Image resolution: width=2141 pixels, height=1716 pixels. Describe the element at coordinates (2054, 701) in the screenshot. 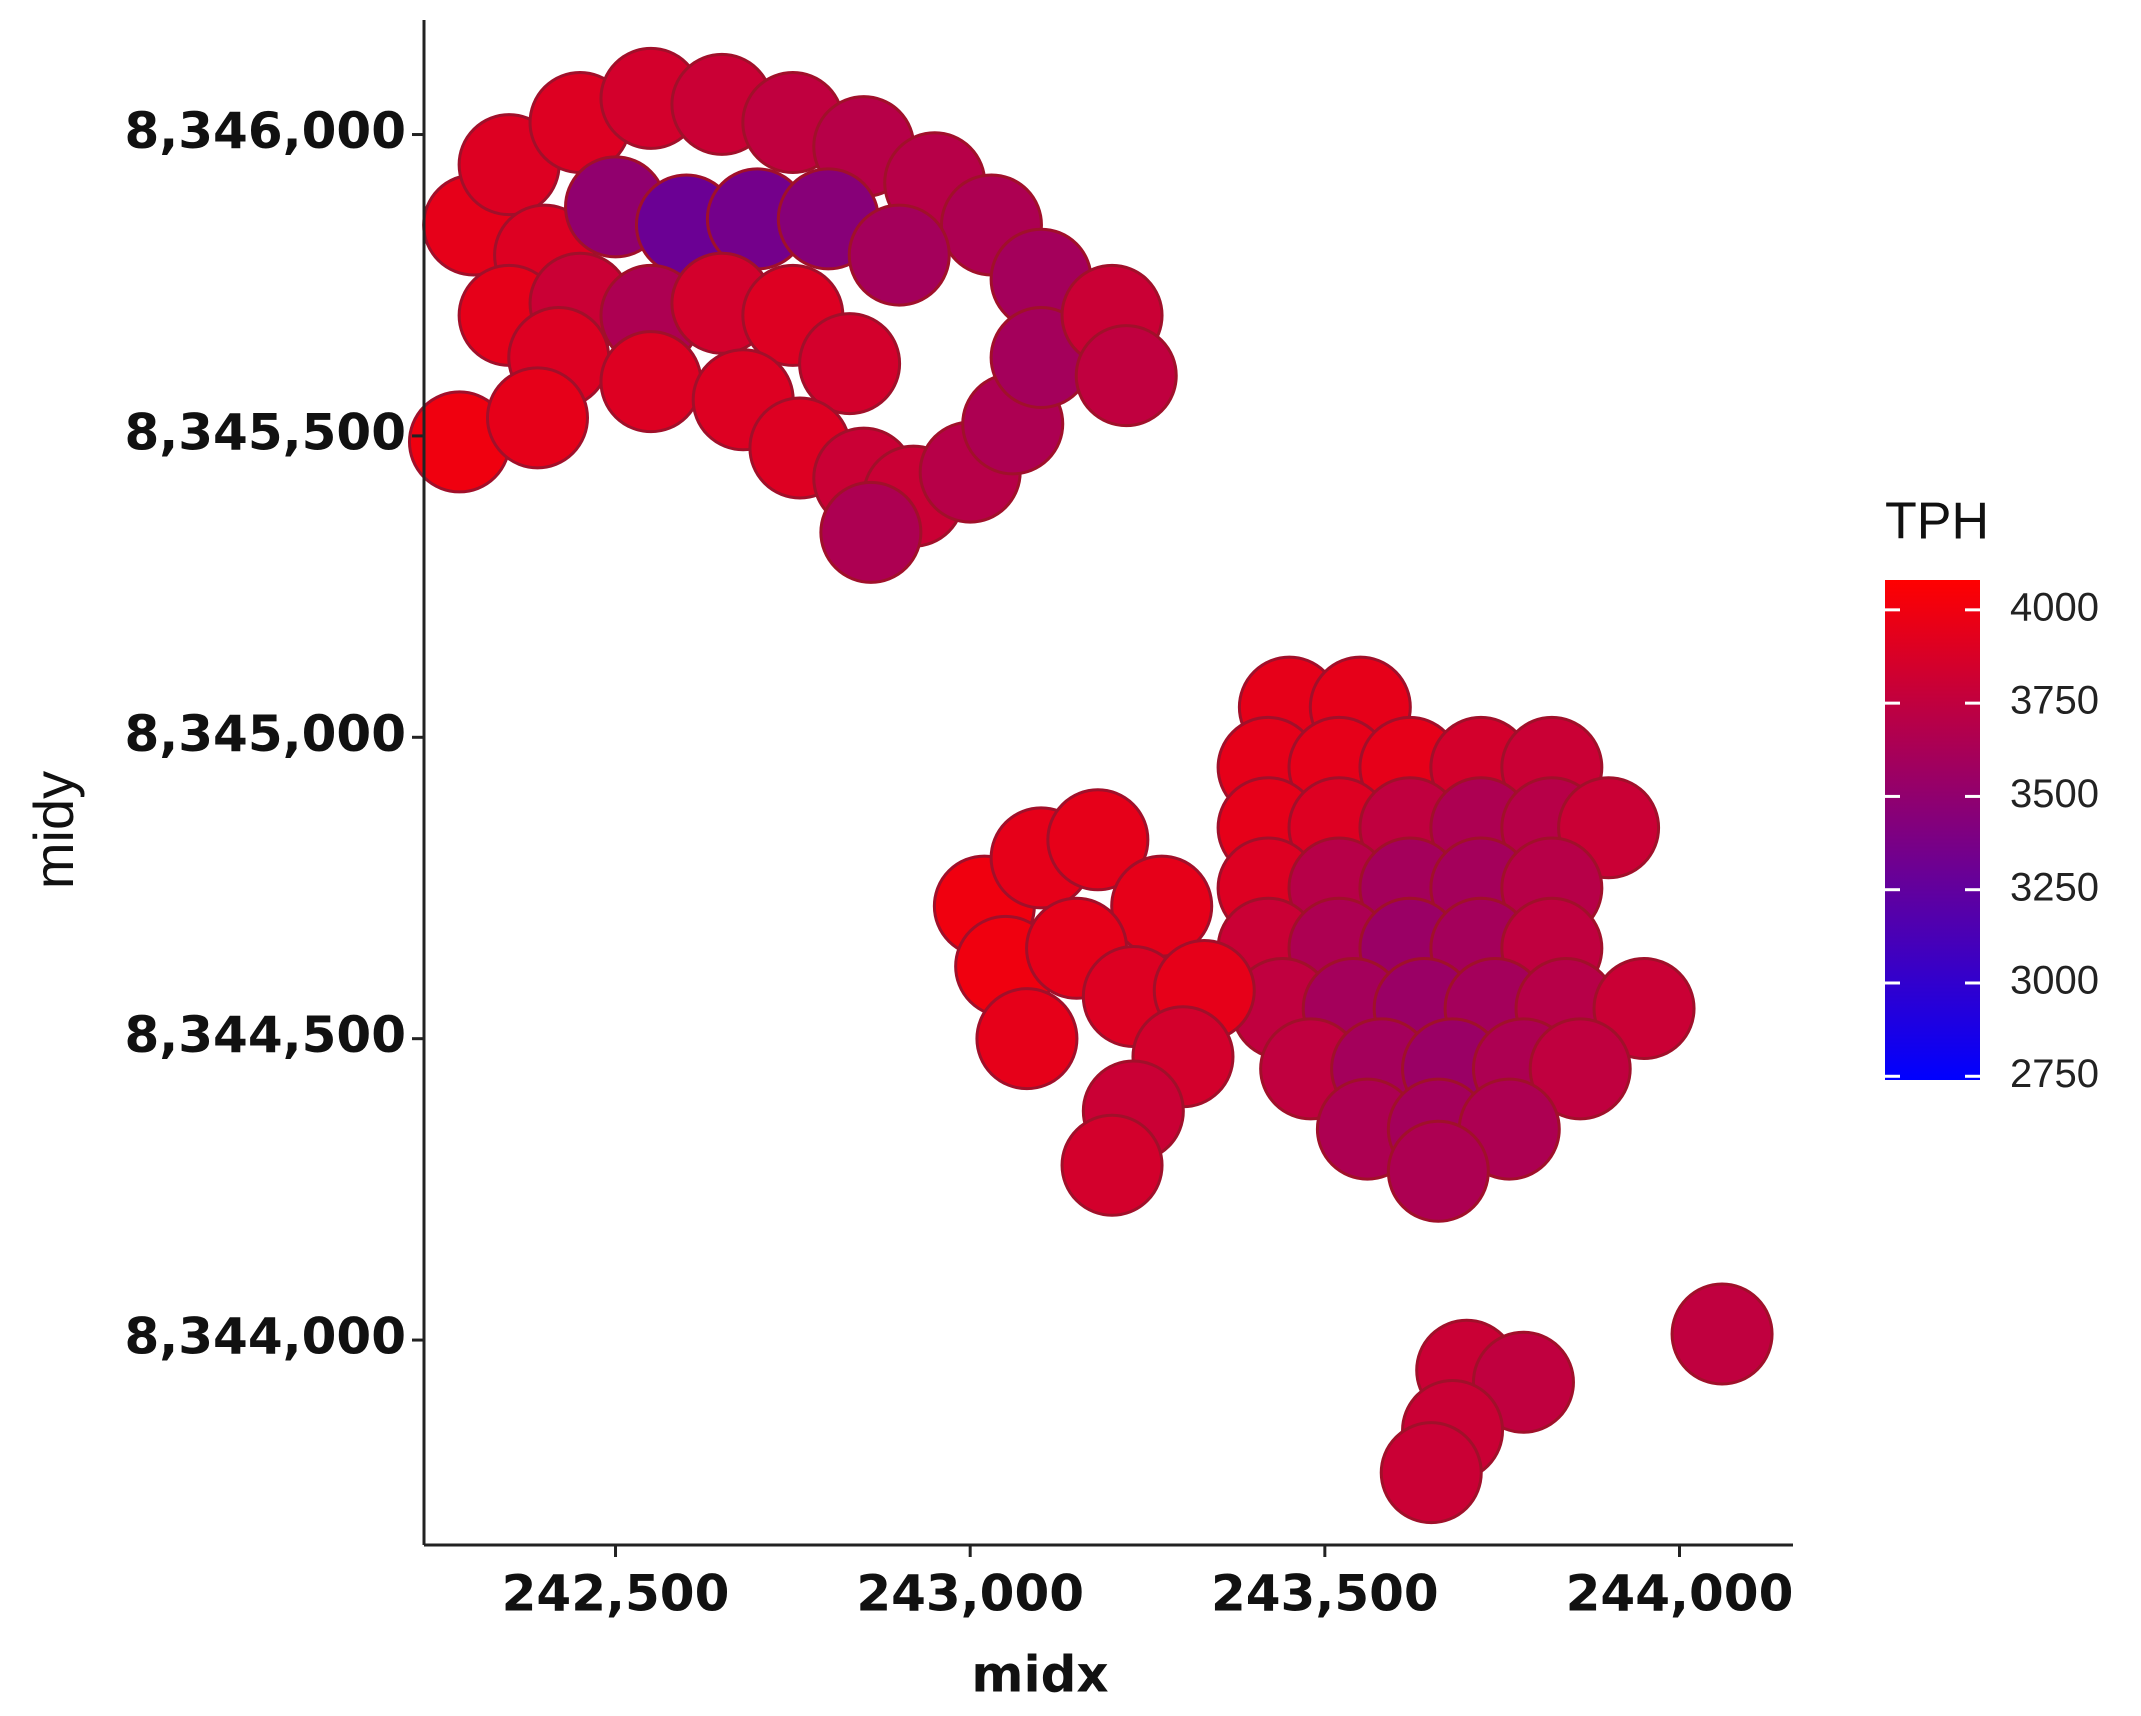

I see `colorbar-tick-label: 3750` at that location.